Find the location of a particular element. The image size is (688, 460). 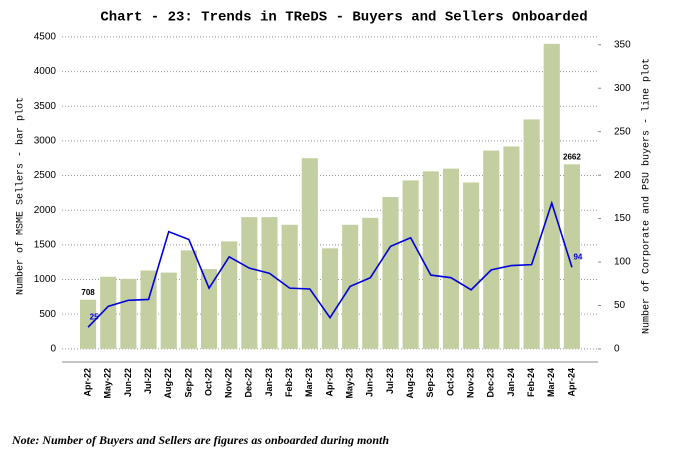

y-tick-label: 500 is located at coordinates (47, 314).